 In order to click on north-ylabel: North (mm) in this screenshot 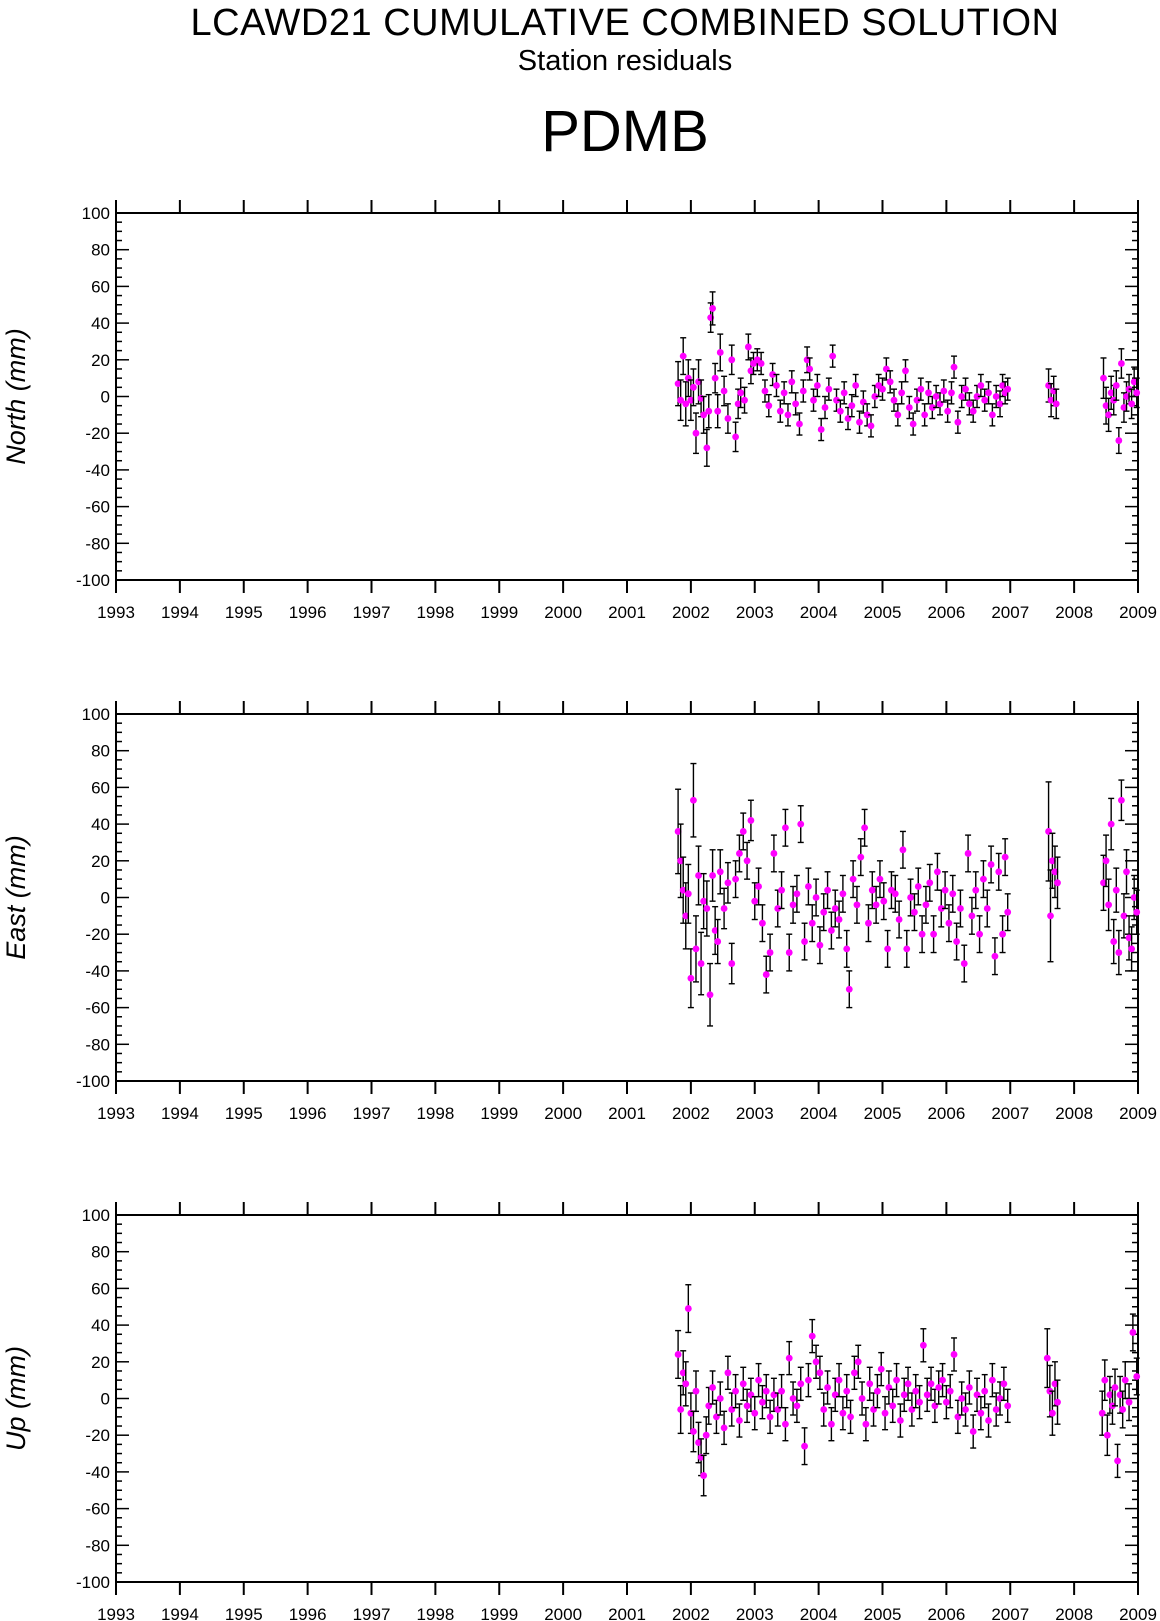, I will do `click(16, 396)`.